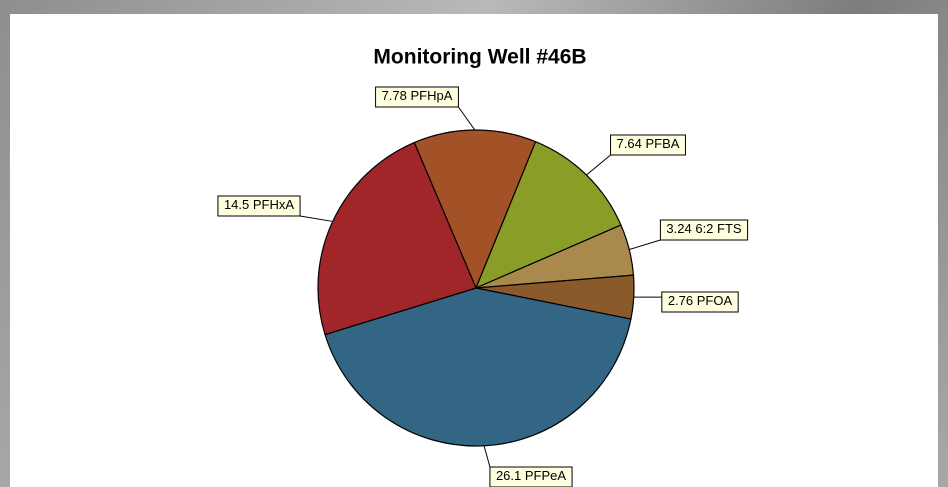  What do you see at coordinates (508, 475) in the screenshot?
I see `label-value: 26.1` at bounding box center [508, 475].